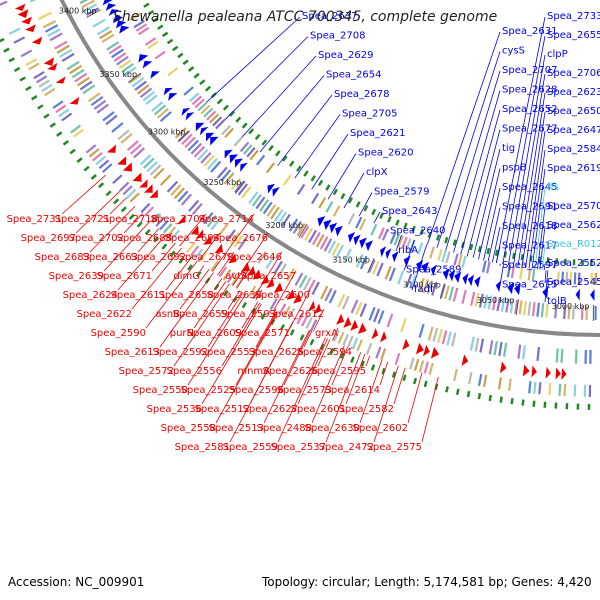 This screenshot has width=600, height=600. Describe the element at coordinates (90, 295) in the screenshot. I see `gene-label: Spea_2624` at that location.